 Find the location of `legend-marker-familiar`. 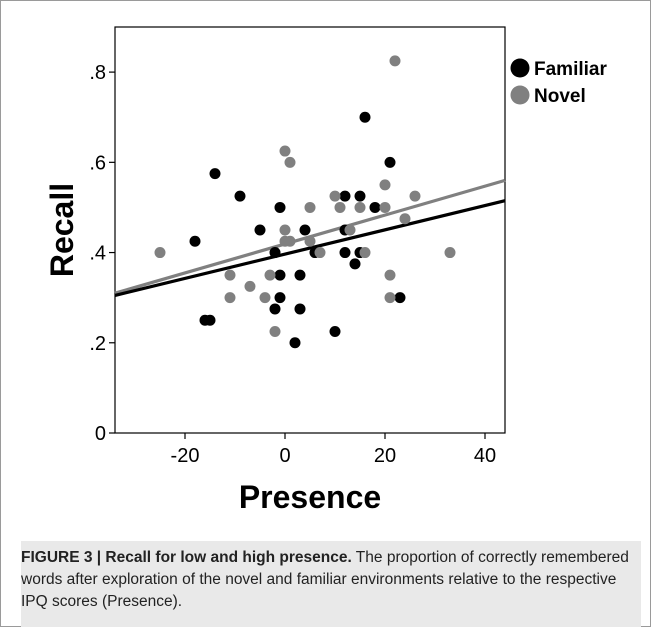

legend-marker-familiar is located at coordinates (520, 68).